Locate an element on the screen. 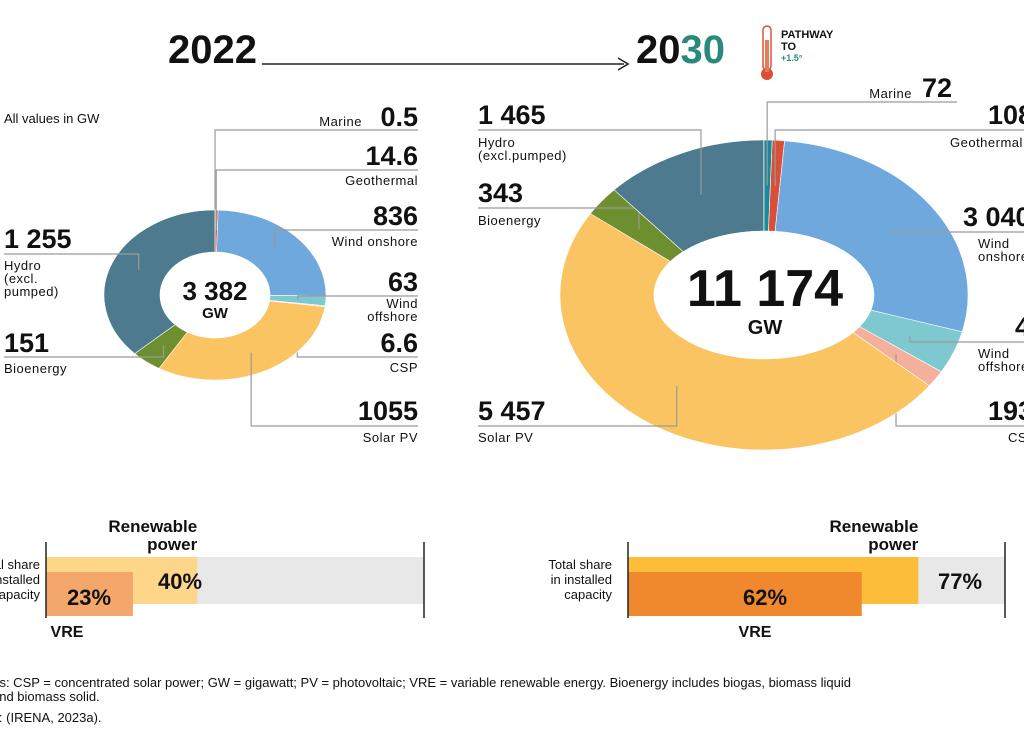  vre-label: 62% is located at coordinates (765, 597).